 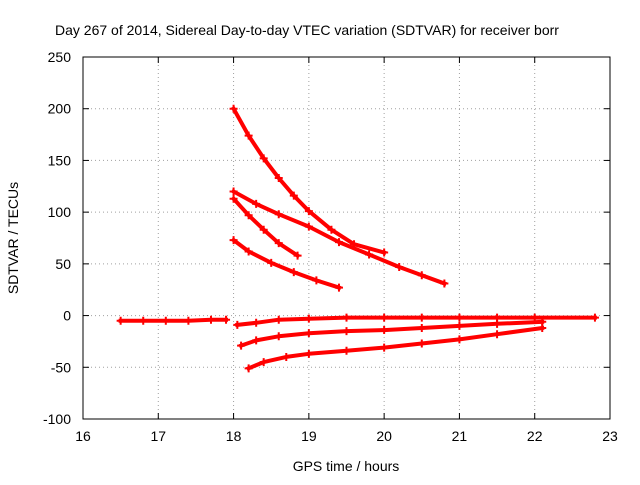 I want to click on series-line-arc2, so click(x=308, y=180).